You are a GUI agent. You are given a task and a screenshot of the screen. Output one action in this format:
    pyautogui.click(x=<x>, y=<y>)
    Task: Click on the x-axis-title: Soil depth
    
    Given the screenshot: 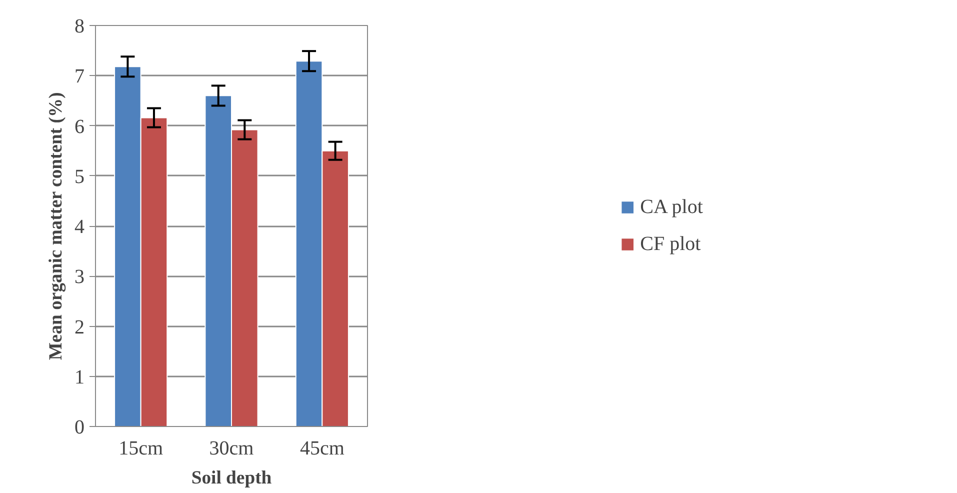 What is the action you would take?
    pyautogui.click(x=231, y=478)
    